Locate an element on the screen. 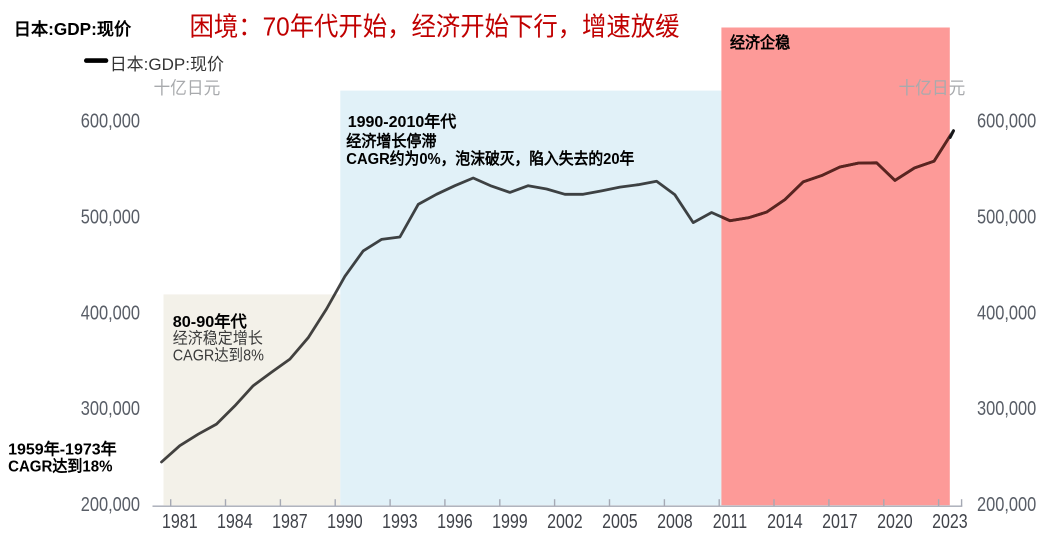 The image size is (1049, 547). svg-text: 1984 is located at coordinates (235, 521).